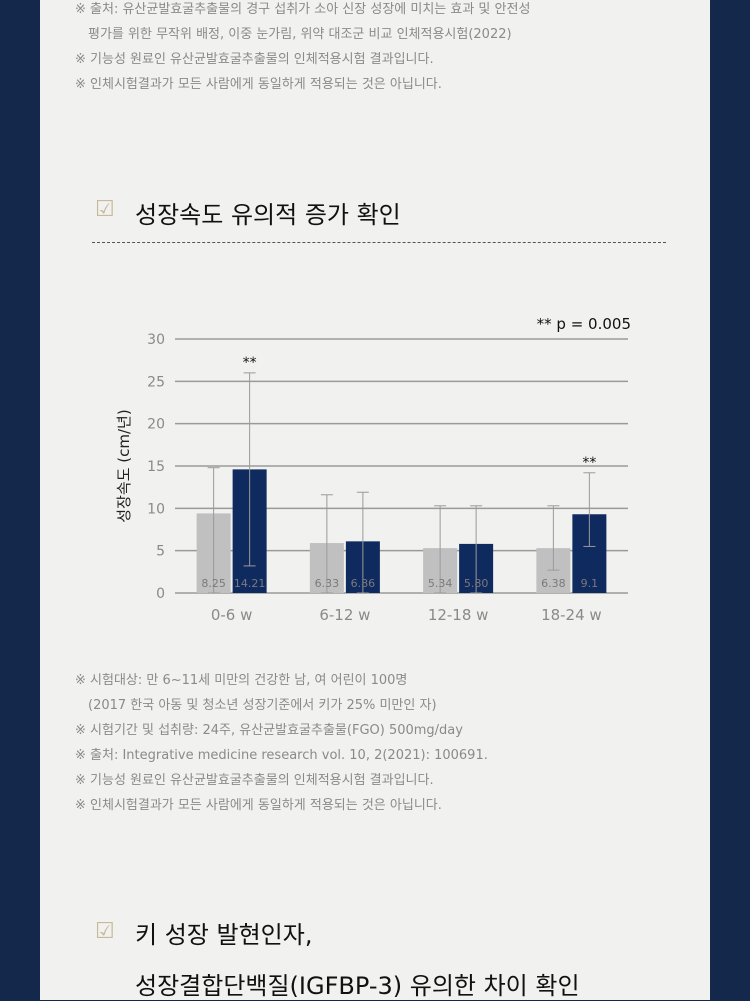 Image resolution: width=750 pixels, height=1001 pixels. I want to click on y-tick-label: 15, so click(156, 467).